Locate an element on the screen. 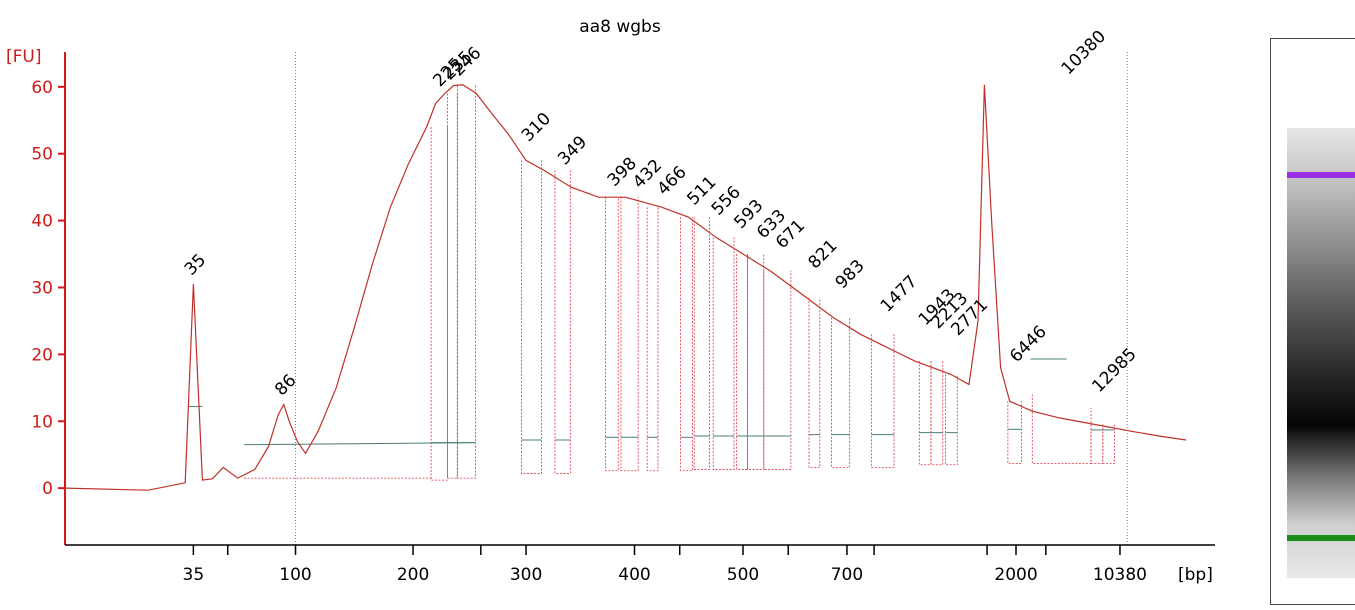  chart-title: aa8 wgbs is located at coordinates (620, 27).